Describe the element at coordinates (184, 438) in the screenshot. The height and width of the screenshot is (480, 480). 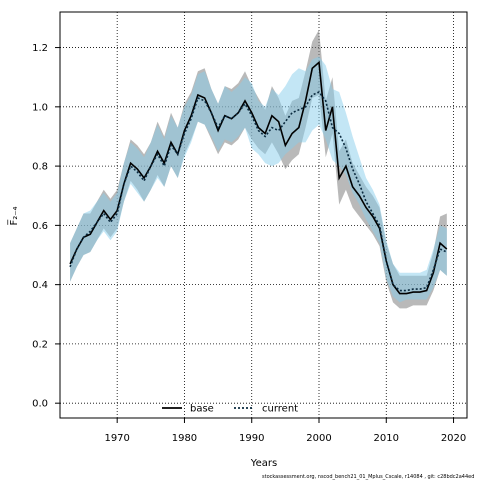
I see `x-tick-label-1980: 1980` at that location.